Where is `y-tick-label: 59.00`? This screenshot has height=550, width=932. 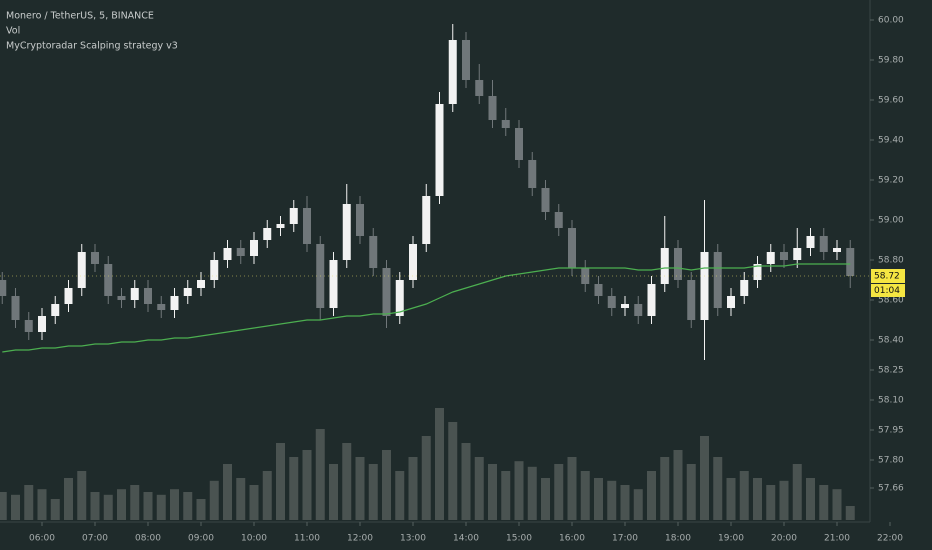 y-tick-label: 59.00 is located at coordinates (891, 221).